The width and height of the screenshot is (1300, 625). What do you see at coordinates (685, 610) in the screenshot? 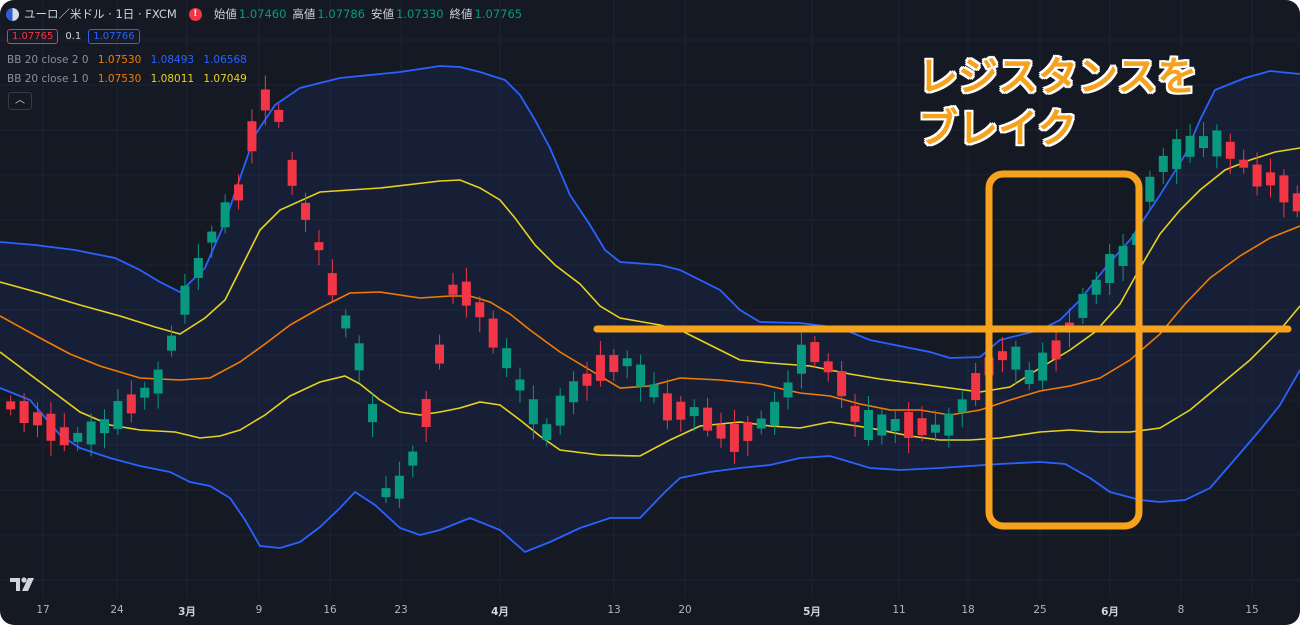
I see `time-axis-label: 20` at bounding box center [685, 610].